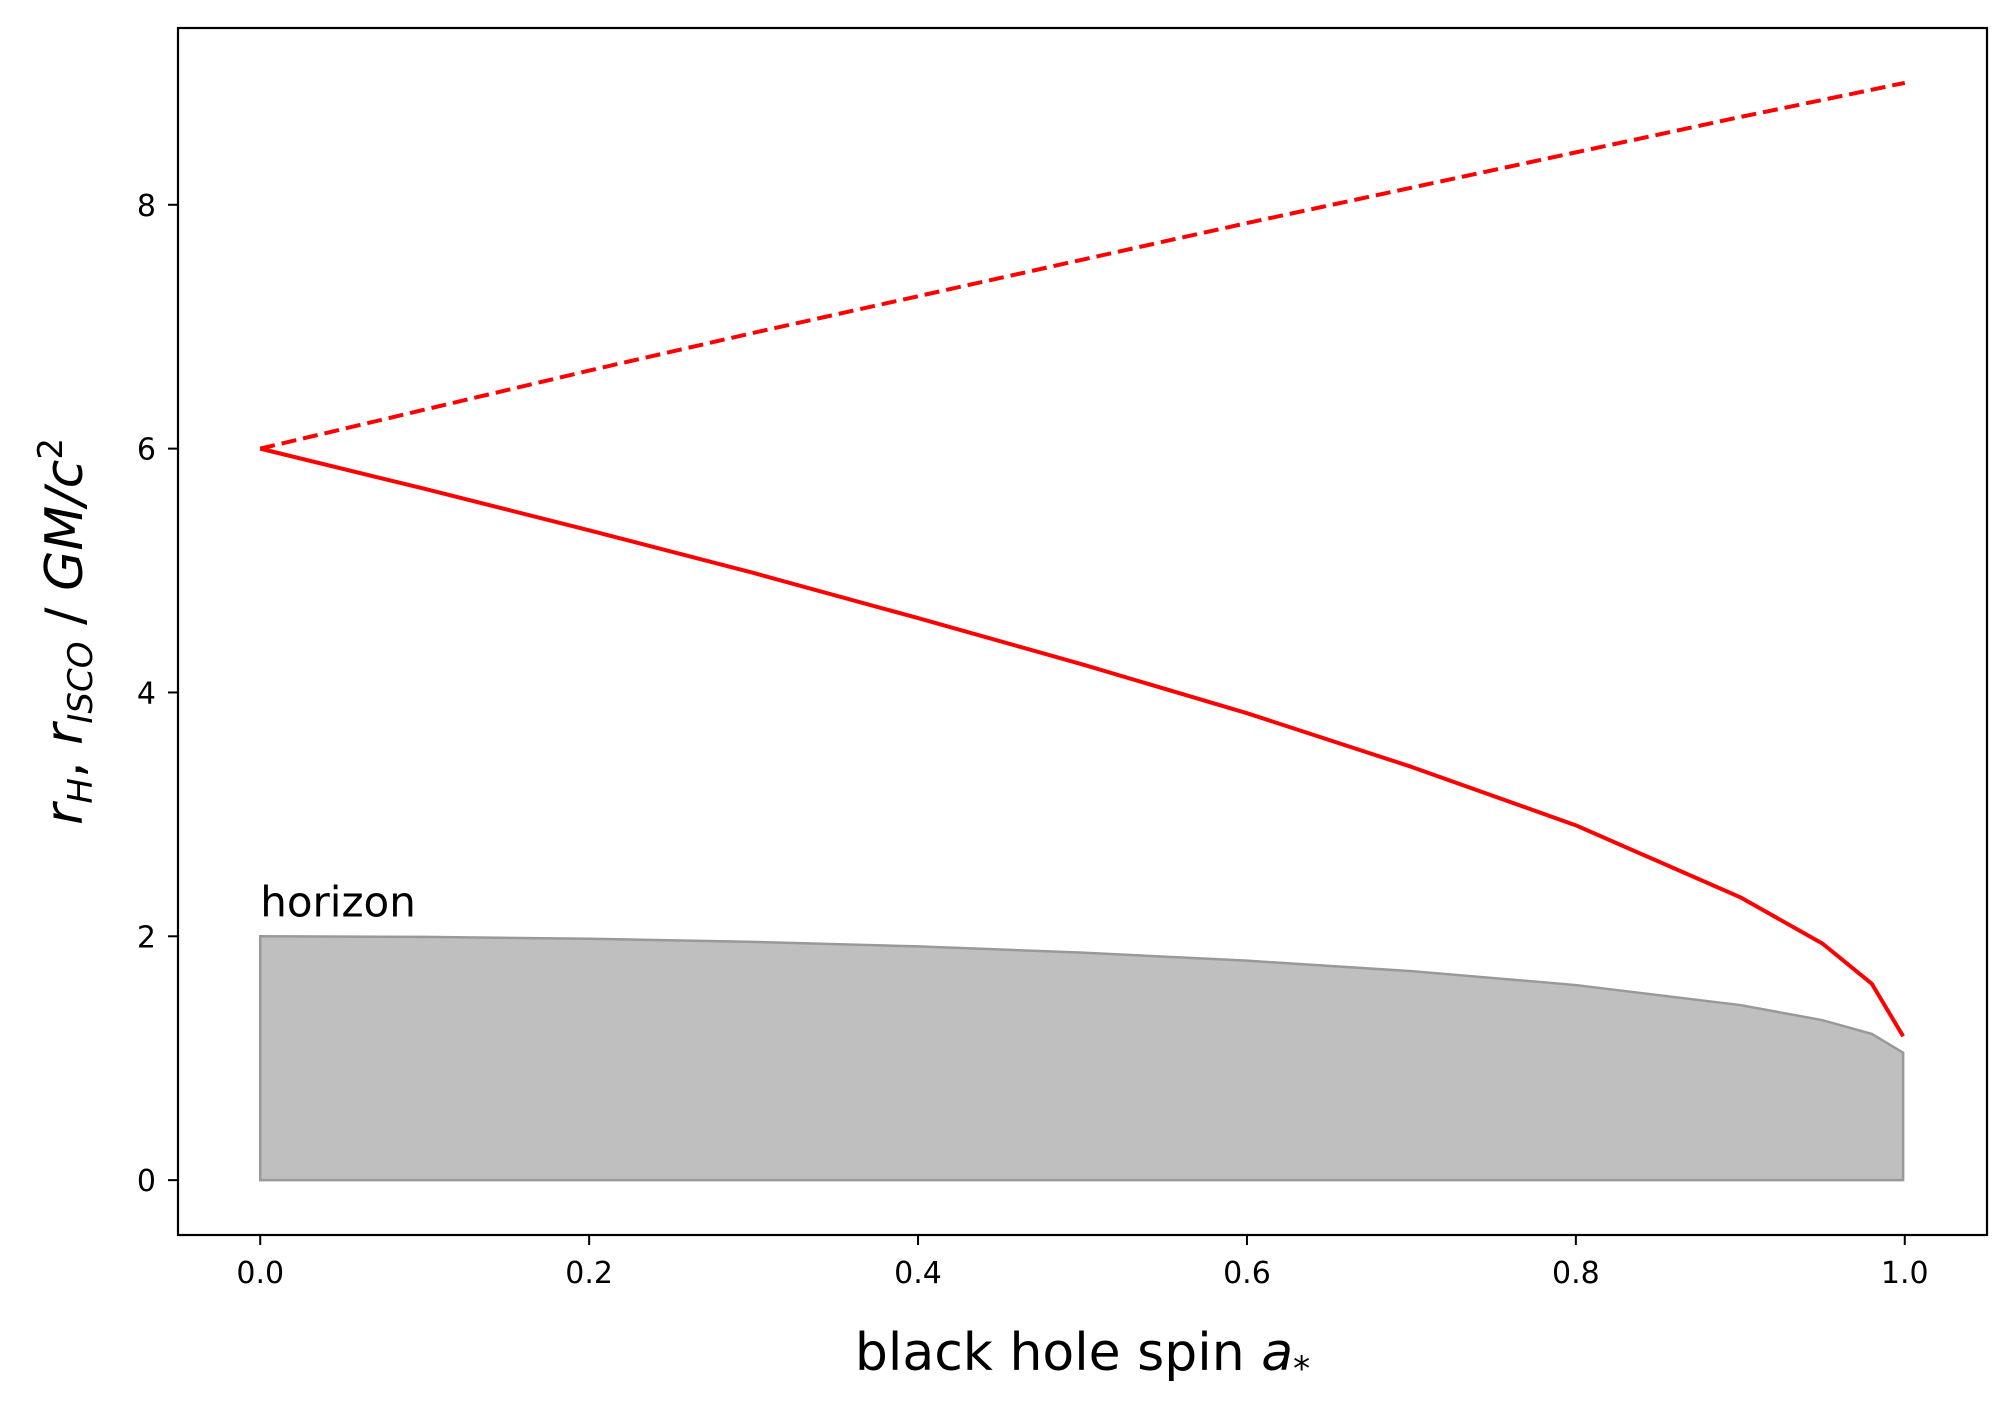 The height and width of the screenshot is (1413, 2007). What do you see at coordinates (918, 1273) in the screenshot?
I see `x-tick-label: 0.4` at bounding box center [918, 1273].